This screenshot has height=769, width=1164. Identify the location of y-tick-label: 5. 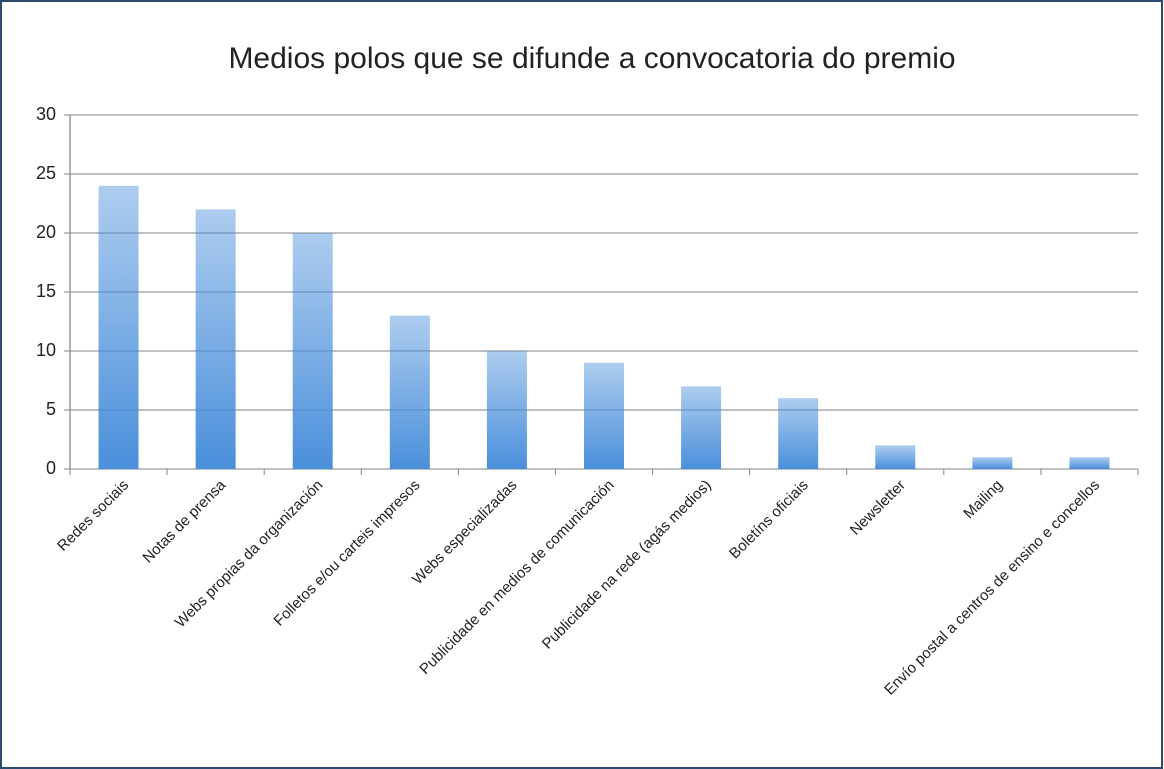
(51, 409).